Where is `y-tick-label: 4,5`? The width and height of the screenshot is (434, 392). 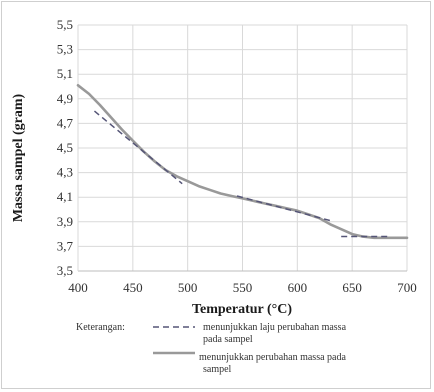
y-tick-label: 4,5 is located at coordinates (65, 147).